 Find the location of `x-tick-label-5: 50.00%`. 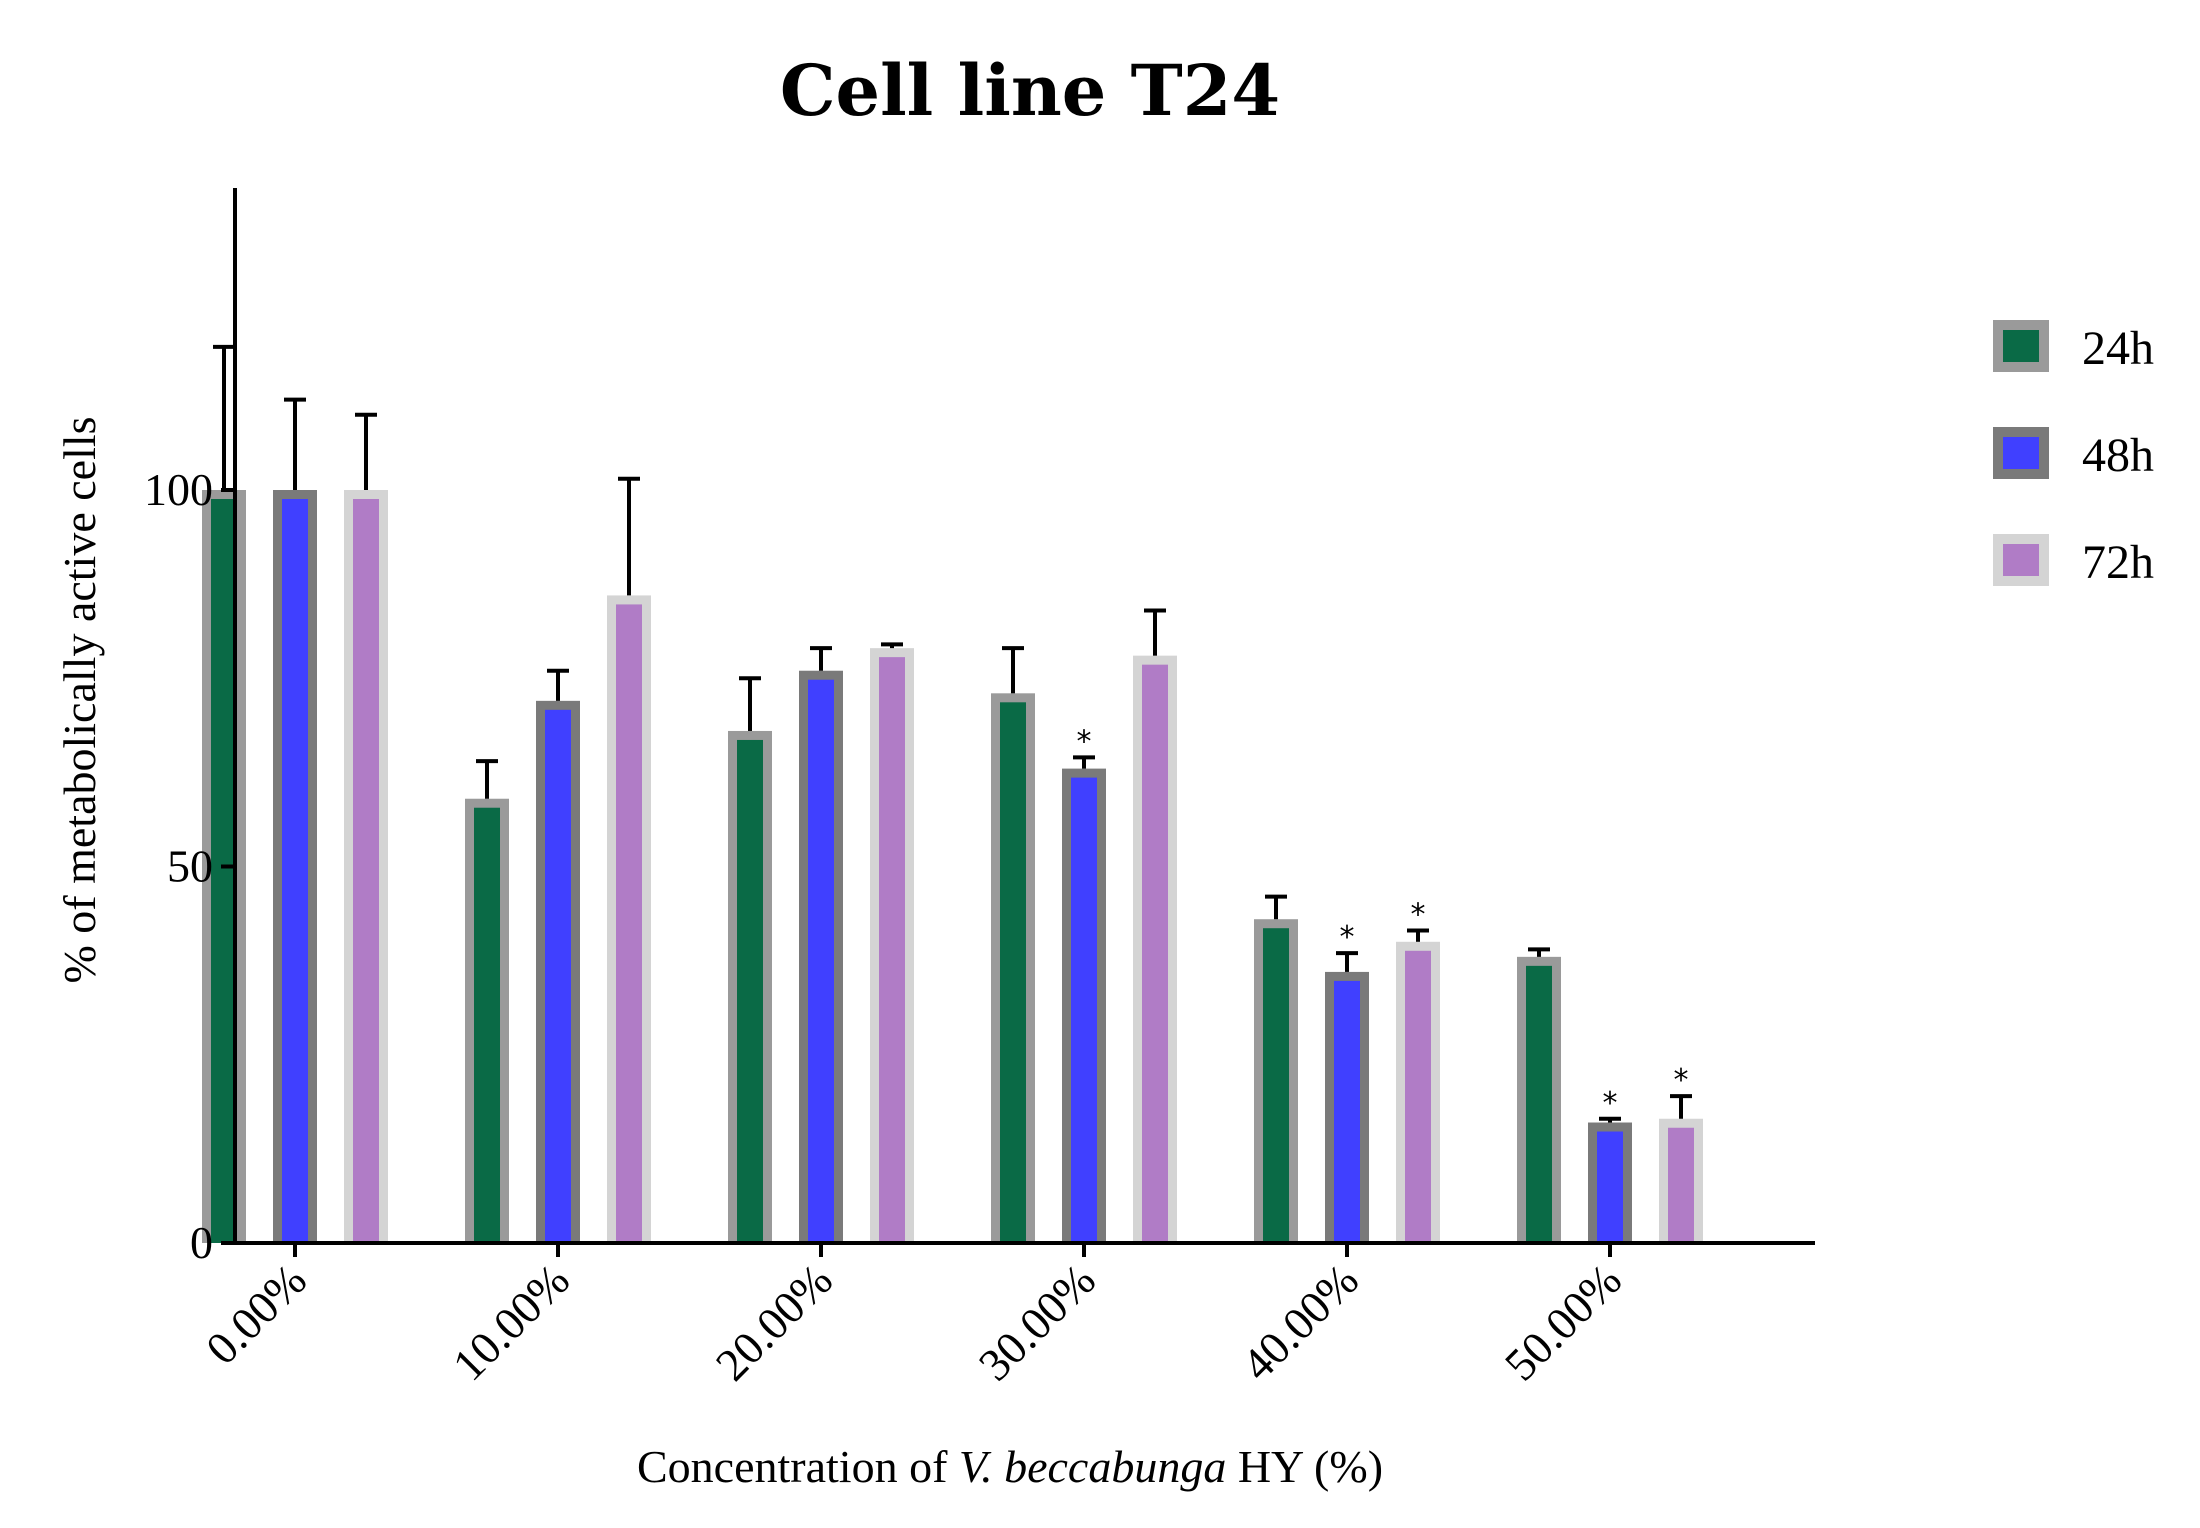

x-tick-label-5: 50.00% is located at coordinates (1563, 1322).